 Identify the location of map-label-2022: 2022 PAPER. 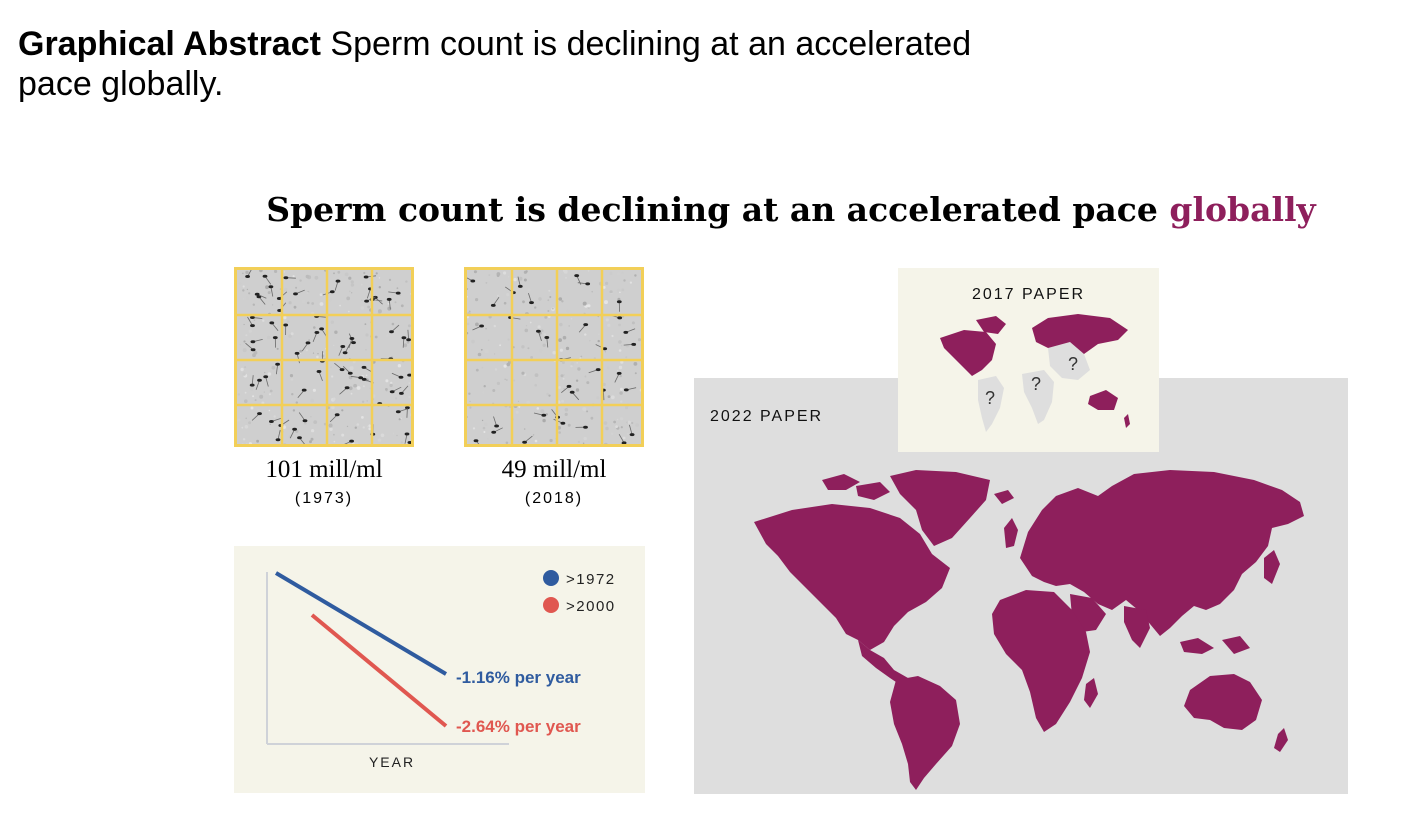
(767, 416).